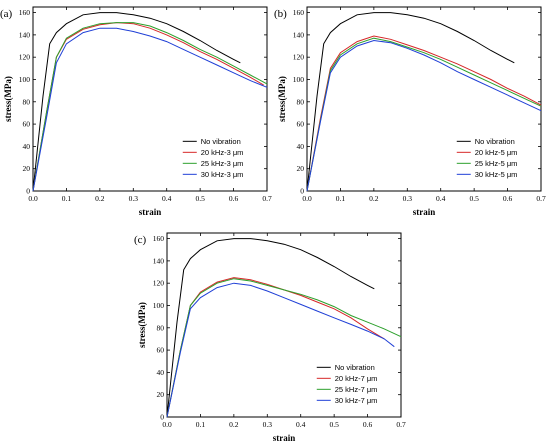 This screenshot has height=446, width=550. Describe the element at coordinates (222, 163) in the screenshot. I see `legend-entry: 25 kHz-3 μm` at that location.